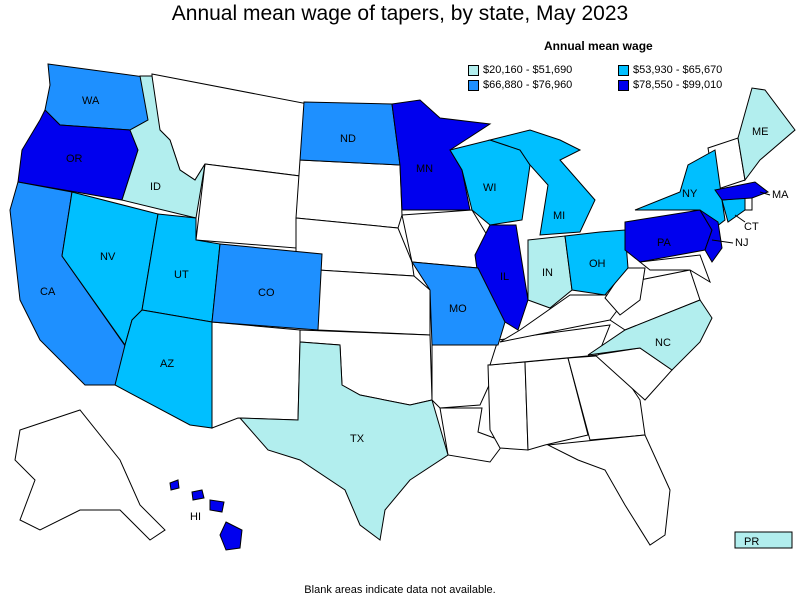 Image resolution: width=800 pixels, height=600 pixels. What do you see at coordinates (91, 101) in the screenshot?
I see `label-wa: WA` at bounding box center [91, 101].